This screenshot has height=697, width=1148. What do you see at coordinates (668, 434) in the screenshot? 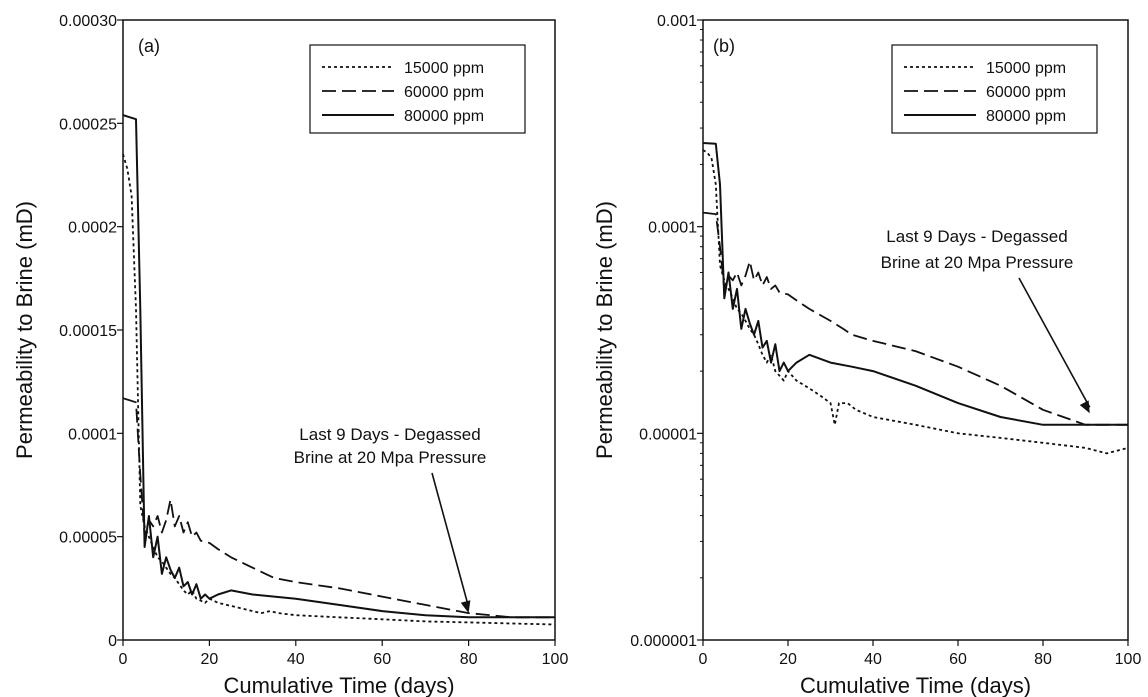
I see `y-tick-label: 0.00001` at bounding box center [668, 434].